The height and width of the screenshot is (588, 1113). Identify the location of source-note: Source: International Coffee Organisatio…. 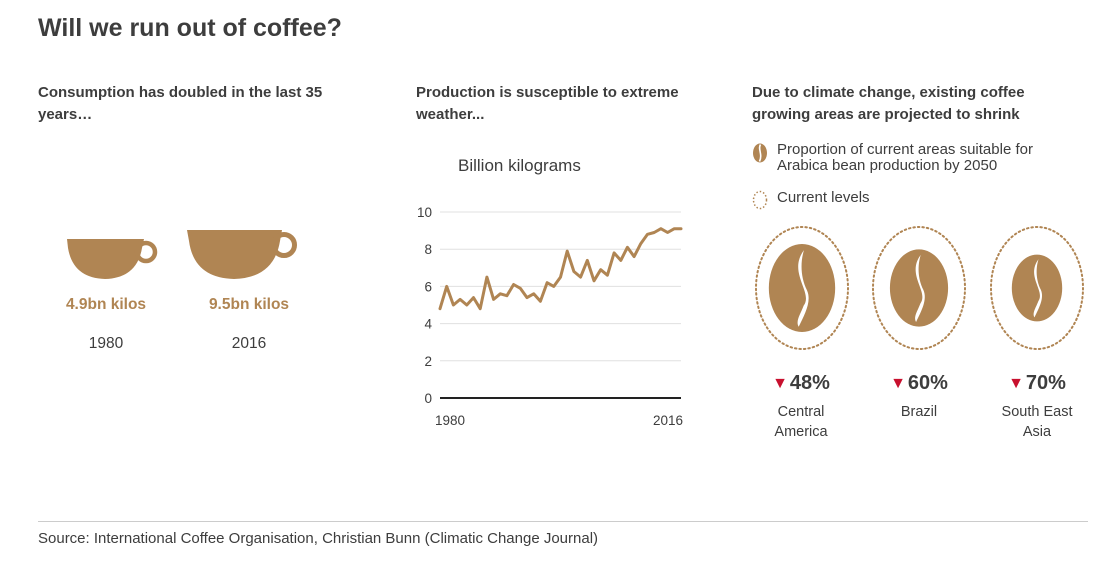
(318, 538).